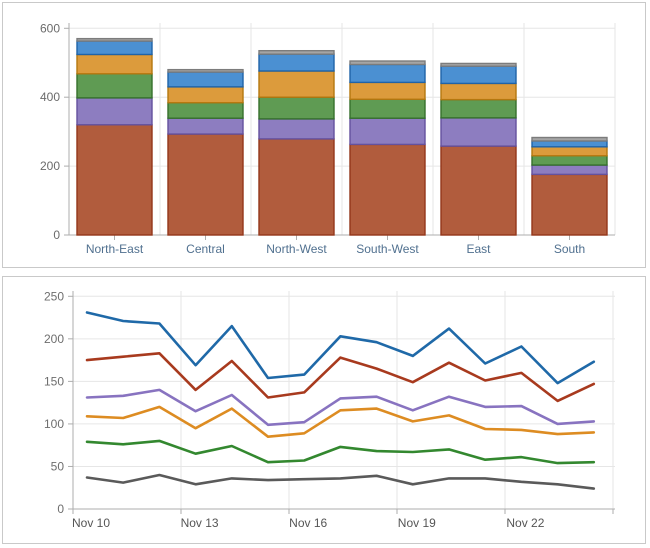  I want to click on y-tick-label: 50, so click(58, 466).